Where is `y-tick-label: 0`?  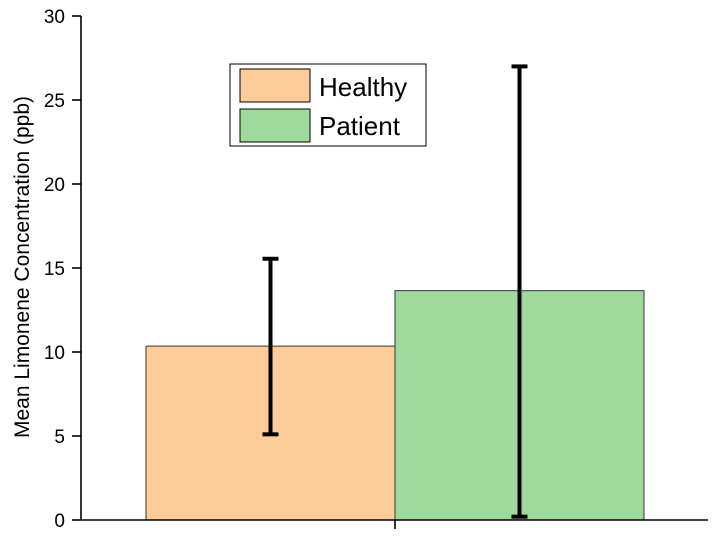 y-tick-label: 0 is located at coordinates (59, 521).